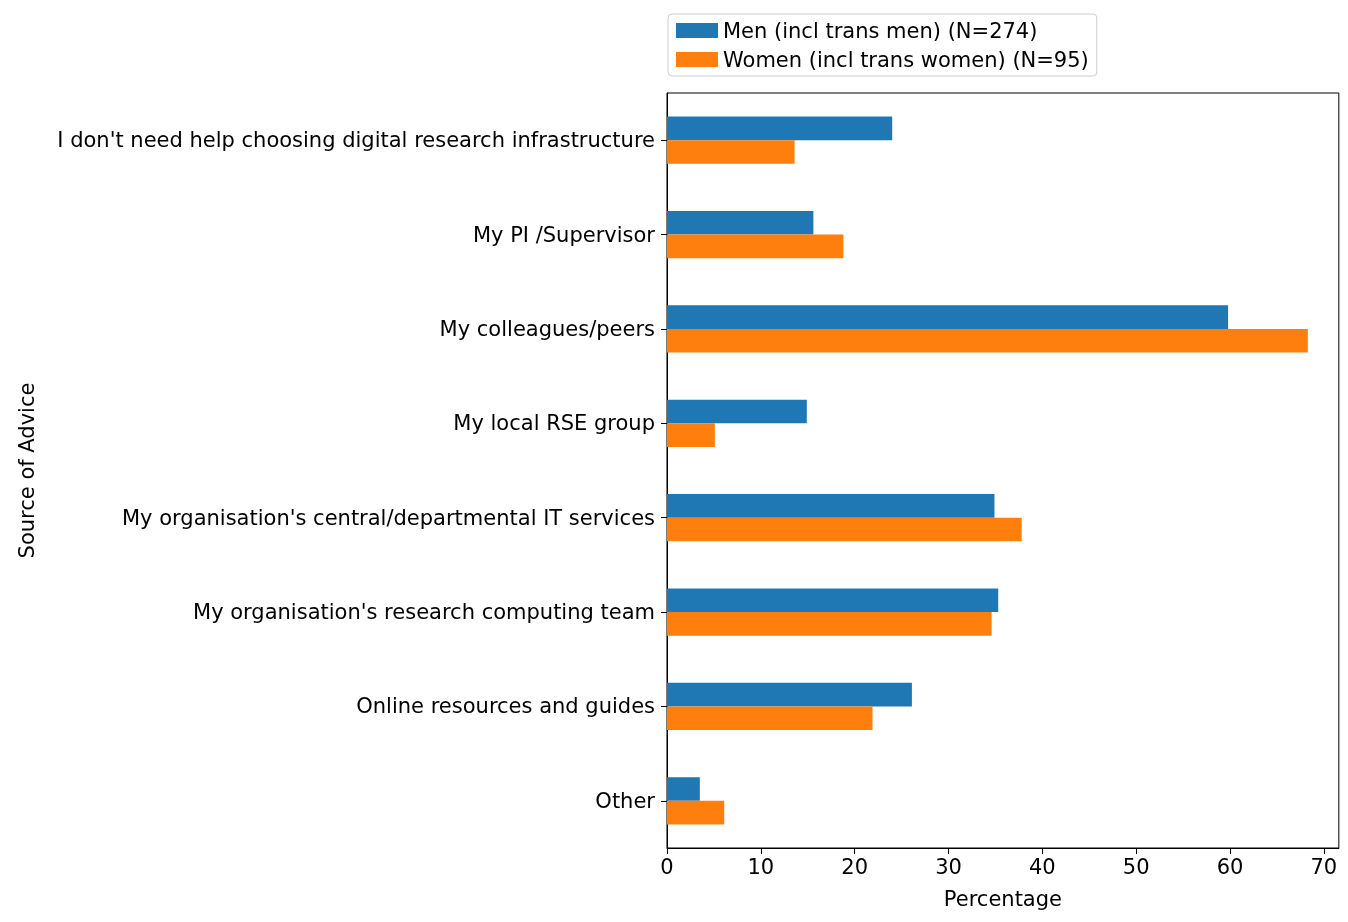  What do you see at coordinates (625, 800) in the screenshot?
I see `y-tick-label: Other` at bounding box center [625, 800].